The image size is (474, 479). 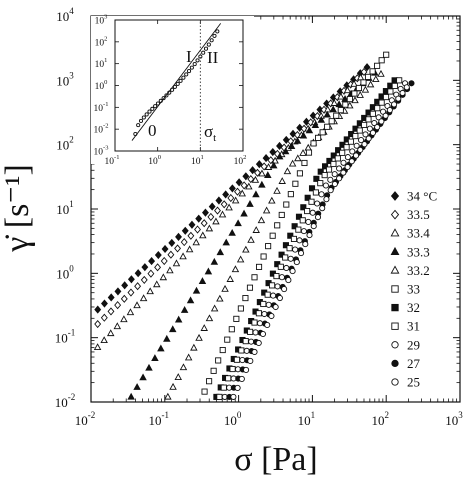 What do you see at coordinates (418, 270) in the screenshot?
I see `legend-entry-label: 33.2` at bounding box center [418, 270].